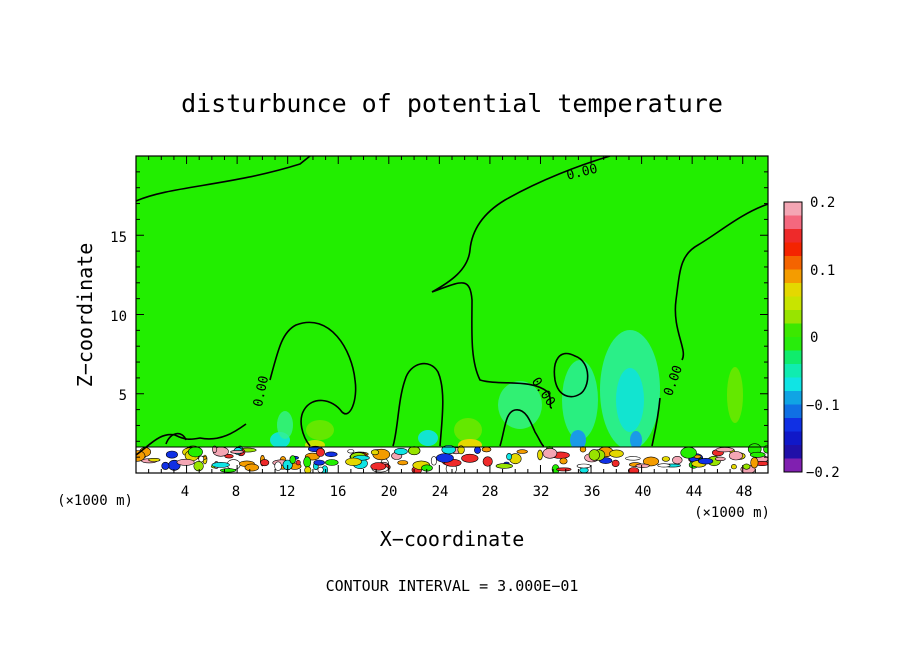  What do you see at coordinates (123, 396) in the screenshot?
I see `y-tick-label: 5` at bounding box center [123, 396].